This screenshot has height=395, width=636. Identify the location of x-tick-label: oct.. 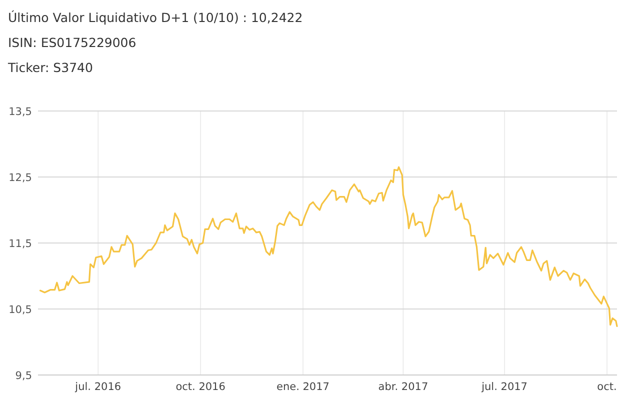
(607, 387).